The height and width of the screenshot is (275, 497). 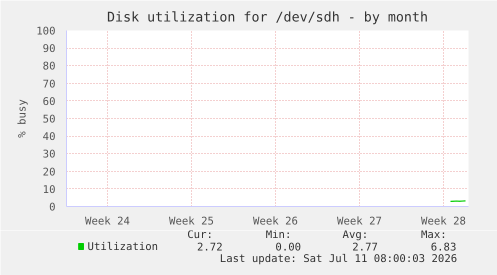 I want to click on text: 6.83, so click(x=443, y=247).